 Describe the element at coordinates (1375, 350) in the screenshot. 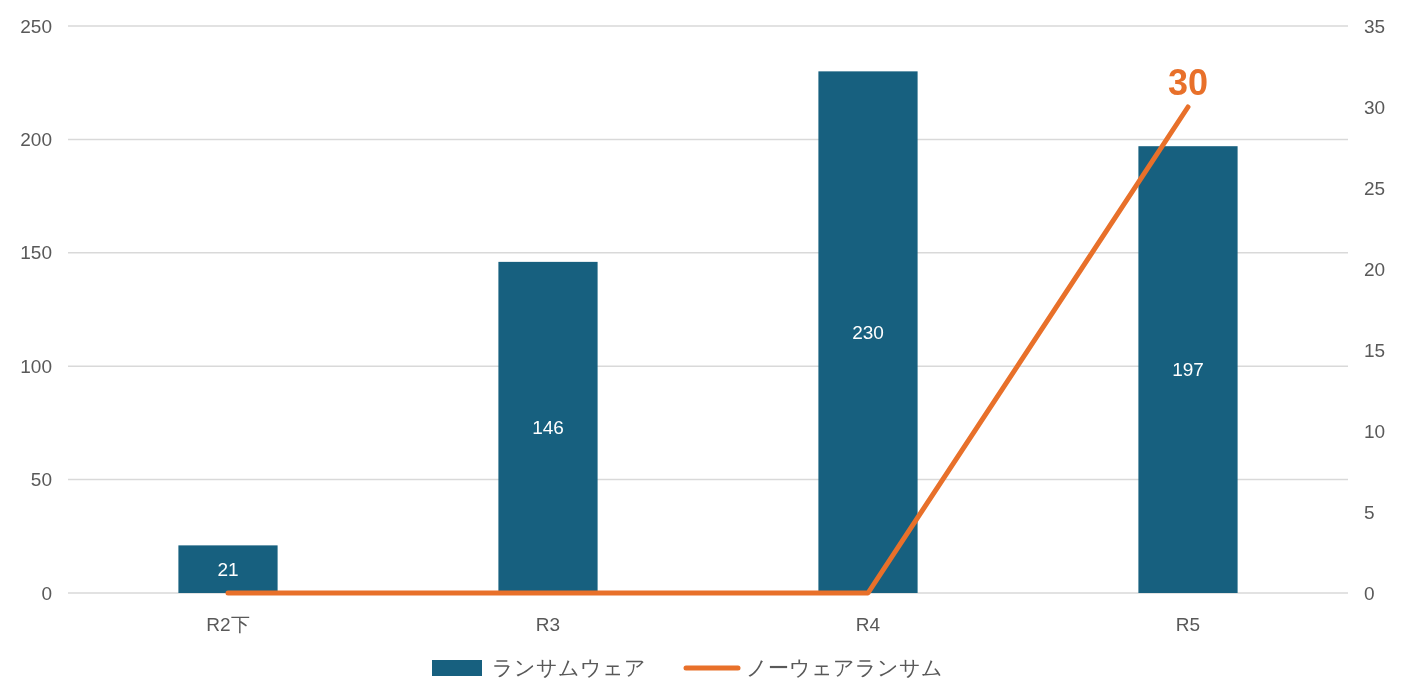

I see `y2-tick-label: 15` at that location.